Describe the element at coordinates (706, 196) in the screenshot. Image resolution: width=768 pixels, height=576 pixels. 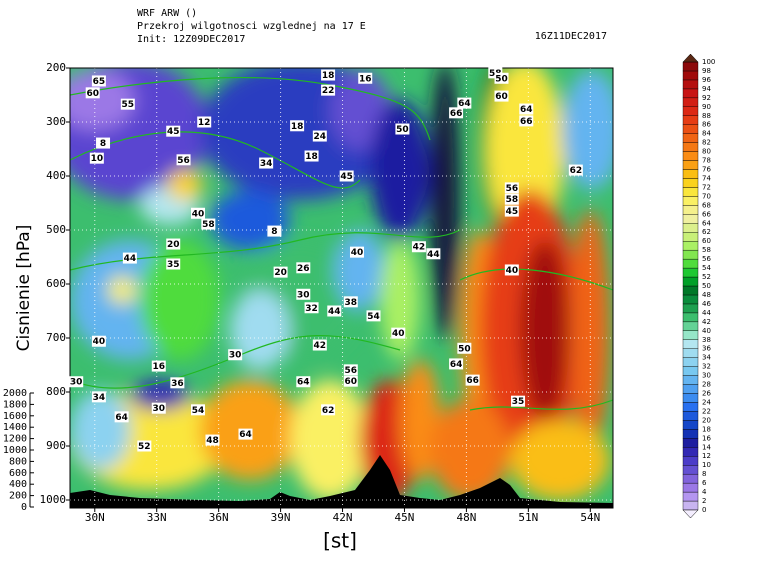
I see `colorbar-label: 70` at that location.